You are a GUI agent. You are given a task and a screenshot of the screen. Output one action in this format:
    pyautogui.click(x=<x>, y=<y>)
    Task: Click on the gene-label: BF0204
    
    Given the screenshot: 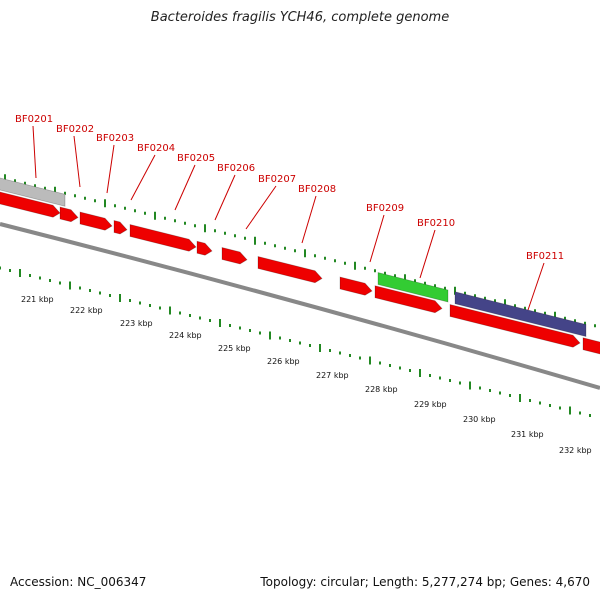 What is the action you would take?
    pyautogui.click(x=156, y=148)
    